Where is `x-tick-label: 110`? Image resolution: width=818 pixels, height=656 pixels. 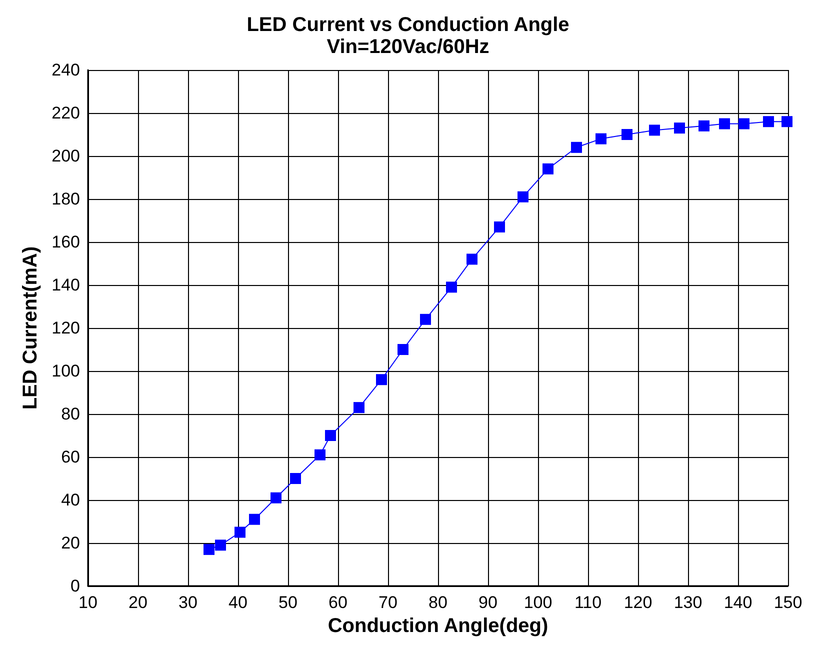 x-tick-label: 110 is located at coordinates (588, 602).